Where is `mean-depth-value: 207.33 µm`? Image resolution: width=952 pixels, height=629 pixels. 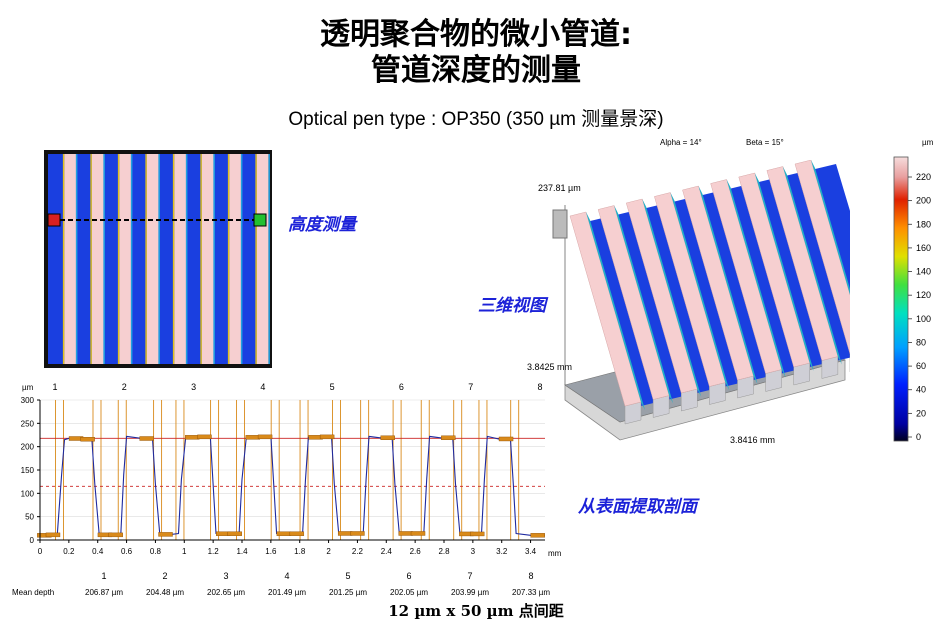 mean-depth-value: 207.33 µm is located at coordinates (531, 592).